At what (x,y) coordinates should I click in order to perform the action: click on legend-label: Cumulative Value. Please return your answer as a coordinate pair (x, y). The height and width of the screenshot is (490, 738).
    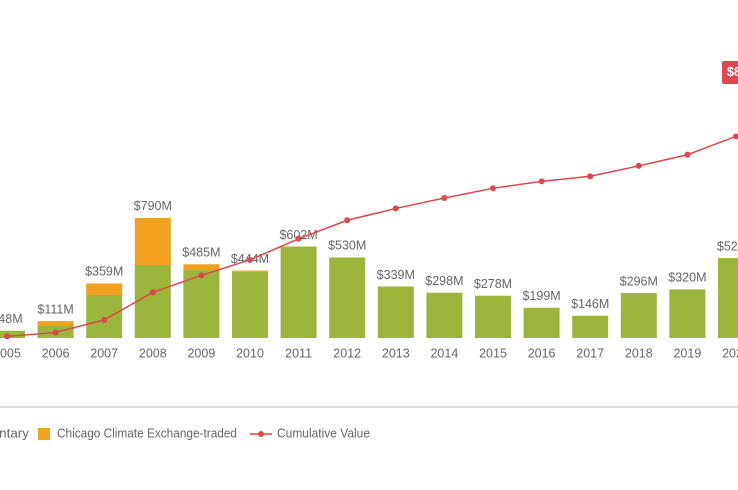
    Looking at the image, I should click on (323, 433).